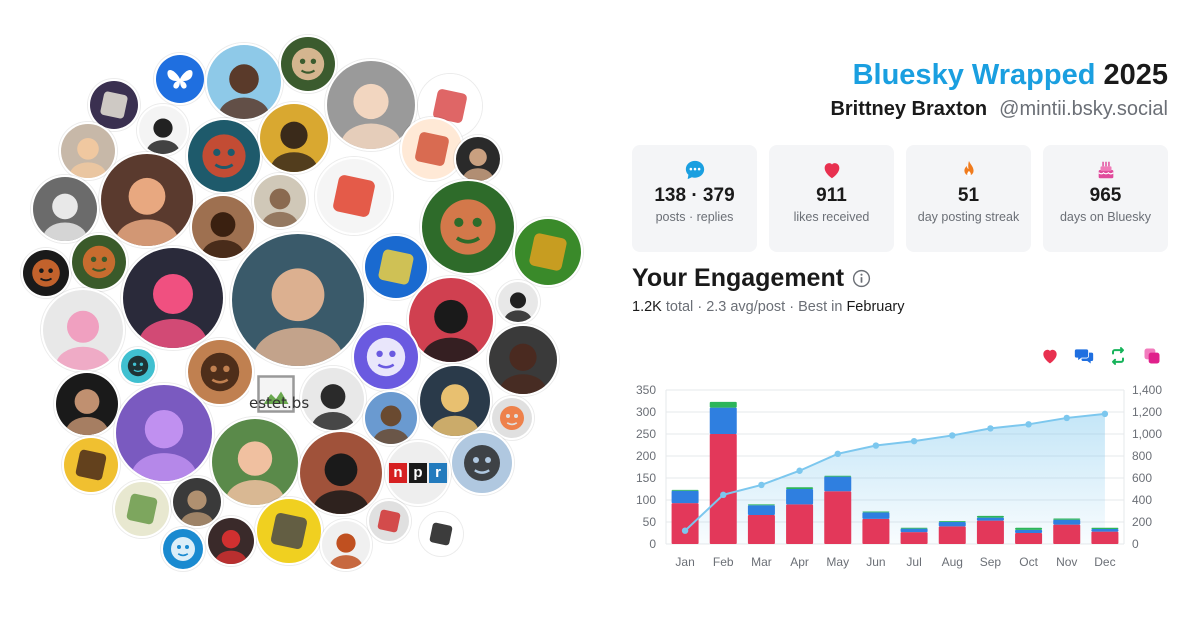  Describe the element at coordinates (861, 278) in the screenshot. I see `info-icon` at that location.